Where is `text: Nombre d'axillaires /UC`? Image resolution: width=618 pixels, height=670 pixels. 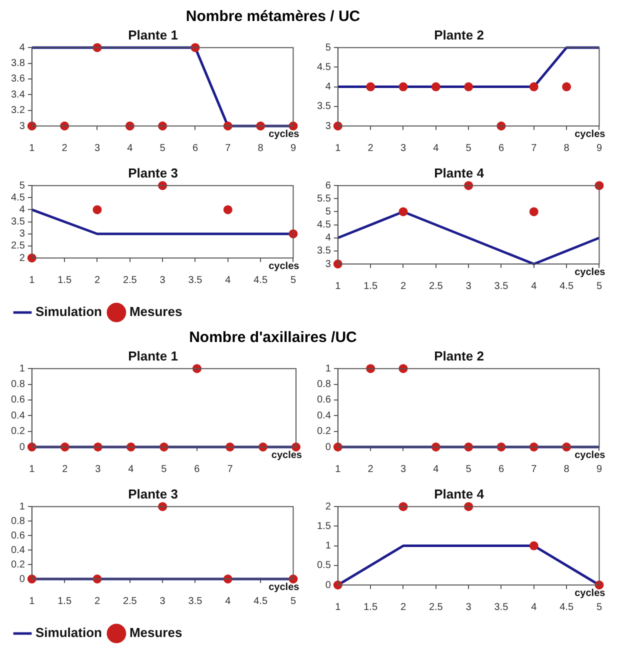 text: Nombre d'axillaires /UC is located at coordinates (273, 338).